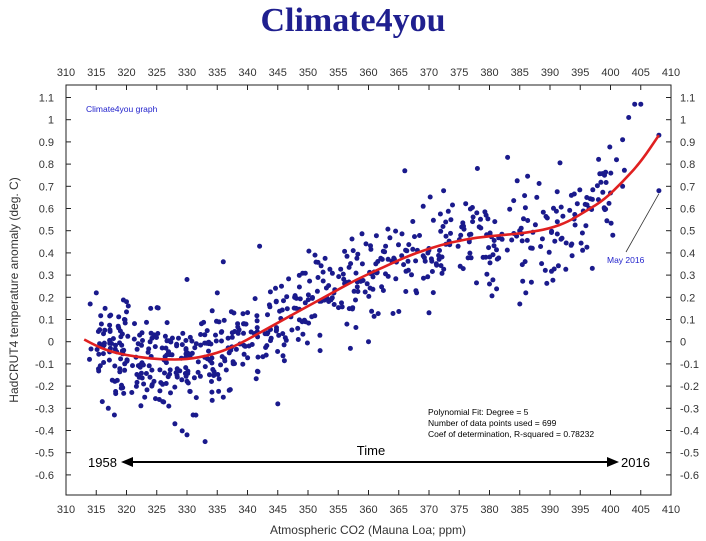  I want to click on fit-info-1: Polynomial Fit: Degree = 5, so click(478, 412).